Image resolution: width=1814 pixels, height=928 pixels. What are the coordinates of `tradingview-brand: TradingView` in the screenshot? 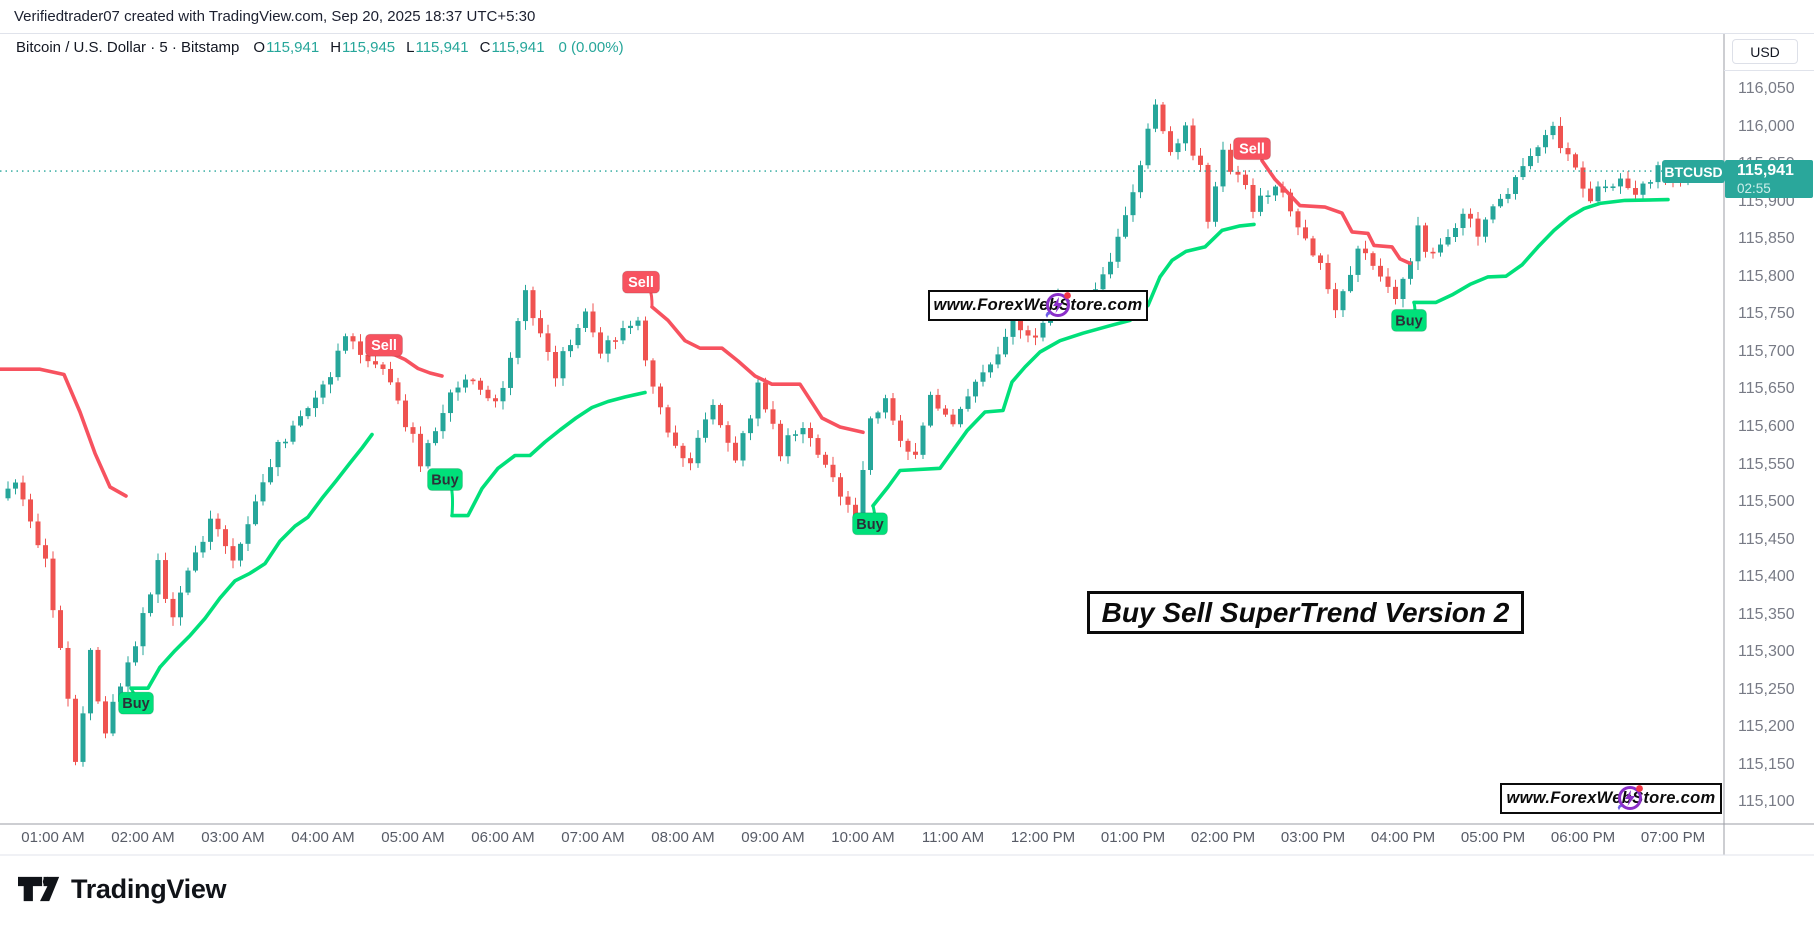 It's located at (122, 889).